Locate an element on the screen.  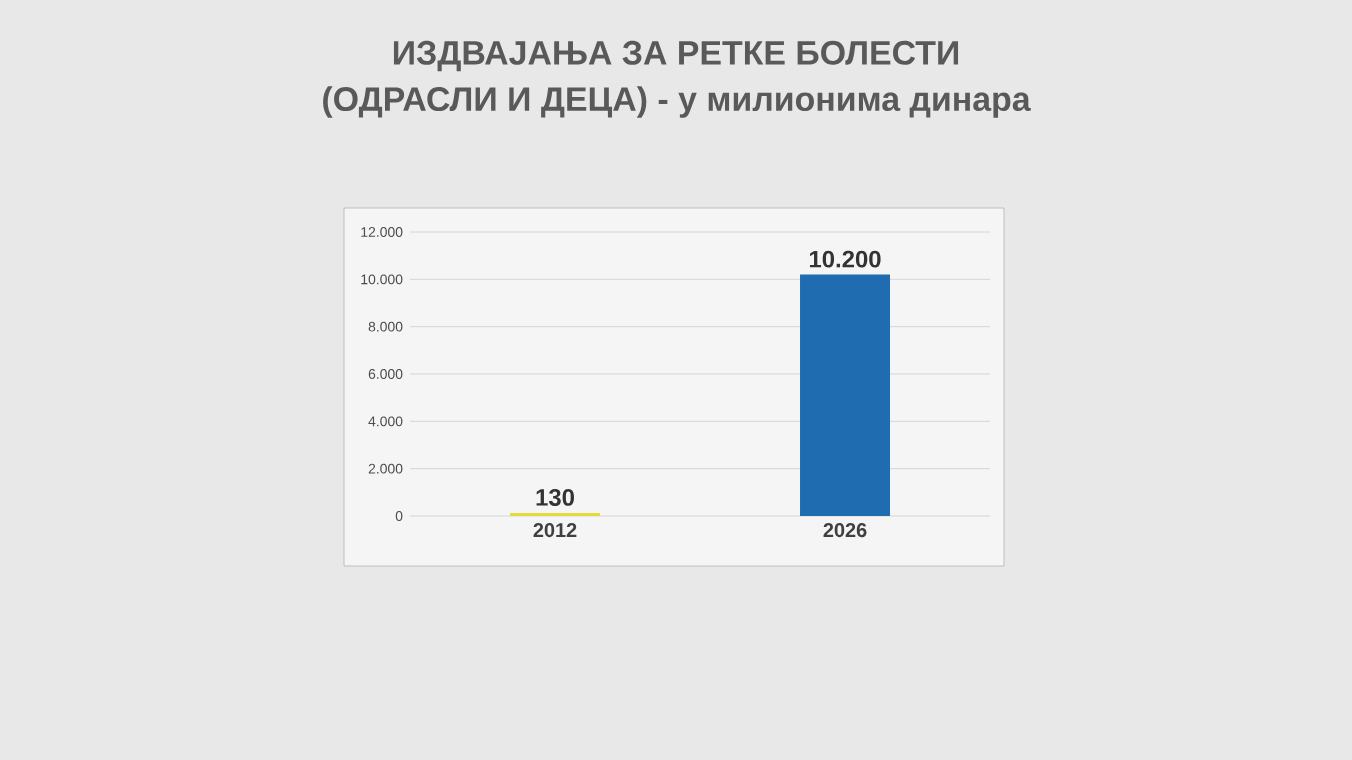
data-label: 10.200 is located at coordinates (845, 259).